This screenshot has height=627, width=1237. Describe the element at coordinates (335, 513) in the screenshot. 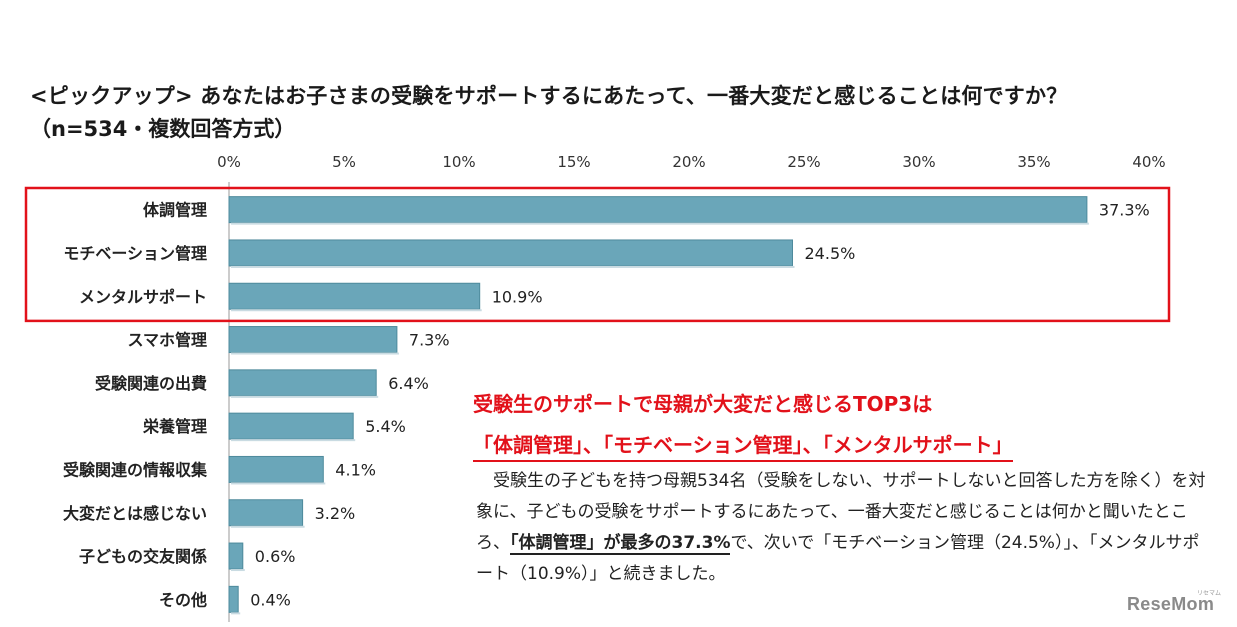

I see `value-label: 3.2%` at that location.